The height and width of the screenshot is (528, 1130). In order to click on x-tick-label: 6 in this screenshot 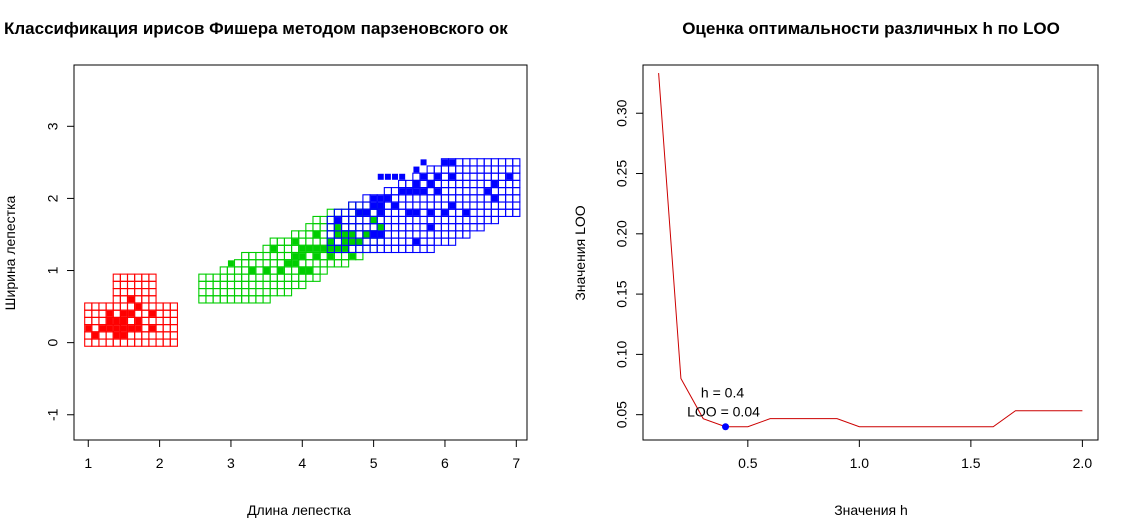, I will do `click(445, 463)`.